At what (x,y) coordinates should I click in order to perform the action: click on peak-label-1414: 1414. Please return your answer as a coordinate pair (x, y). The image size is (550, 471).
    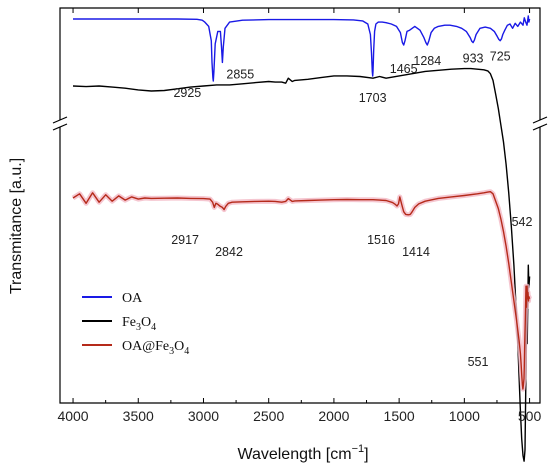
    Looking at the image, I should click on (416, 252).